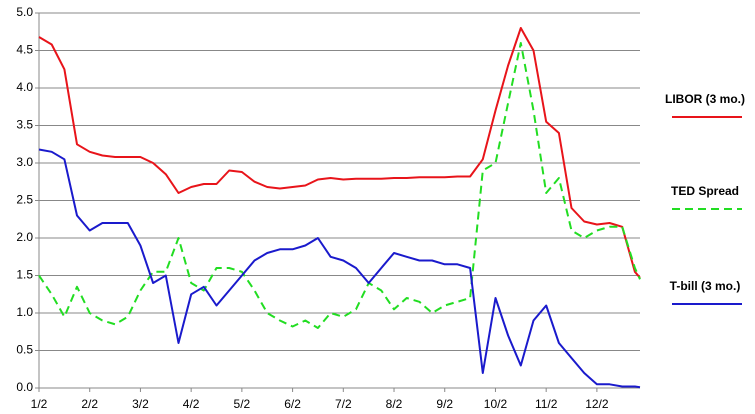 The height and width of the screenshot is (414, 755). I want to click on x-tick-label: 12/2, so click(597, 404).